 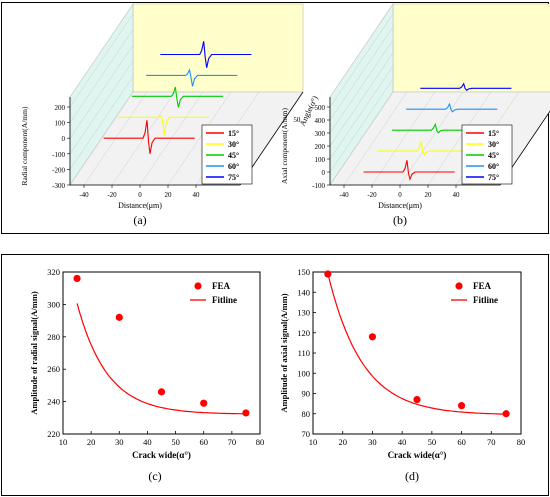 I want to click on y-tick-label: 500, so click(x=320, y=108).